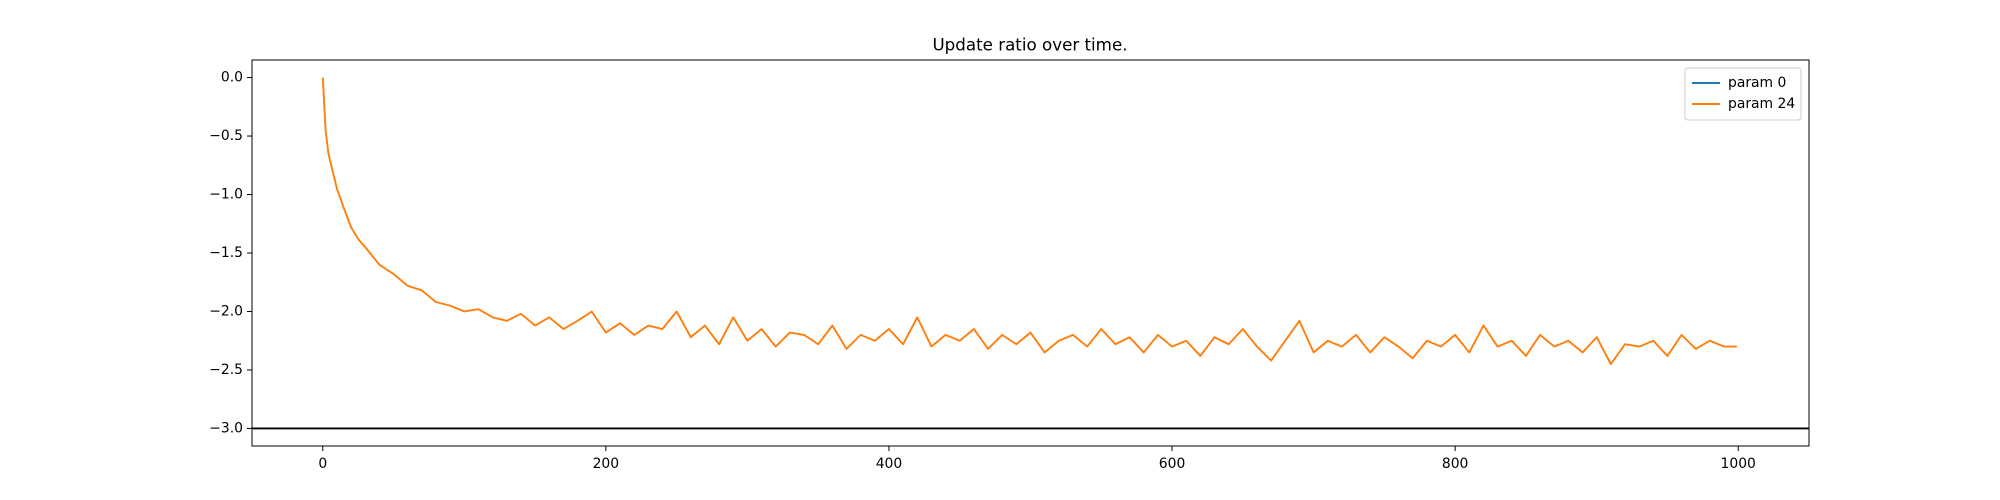 This screenshot has width=2000, height=500. I want to click on x-tick-label: 800, so click(1455, 464).